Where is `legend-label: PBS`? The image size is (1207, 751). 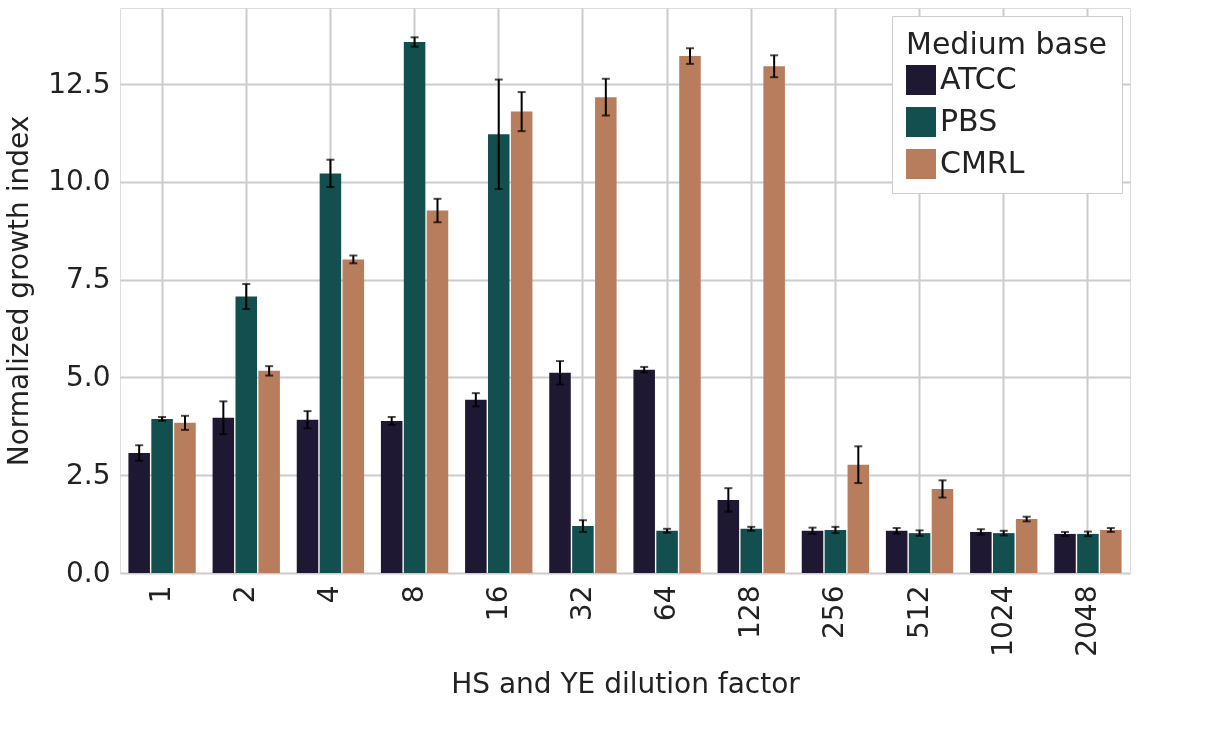 legend-label: PBS is located at coordinates (969, 120).